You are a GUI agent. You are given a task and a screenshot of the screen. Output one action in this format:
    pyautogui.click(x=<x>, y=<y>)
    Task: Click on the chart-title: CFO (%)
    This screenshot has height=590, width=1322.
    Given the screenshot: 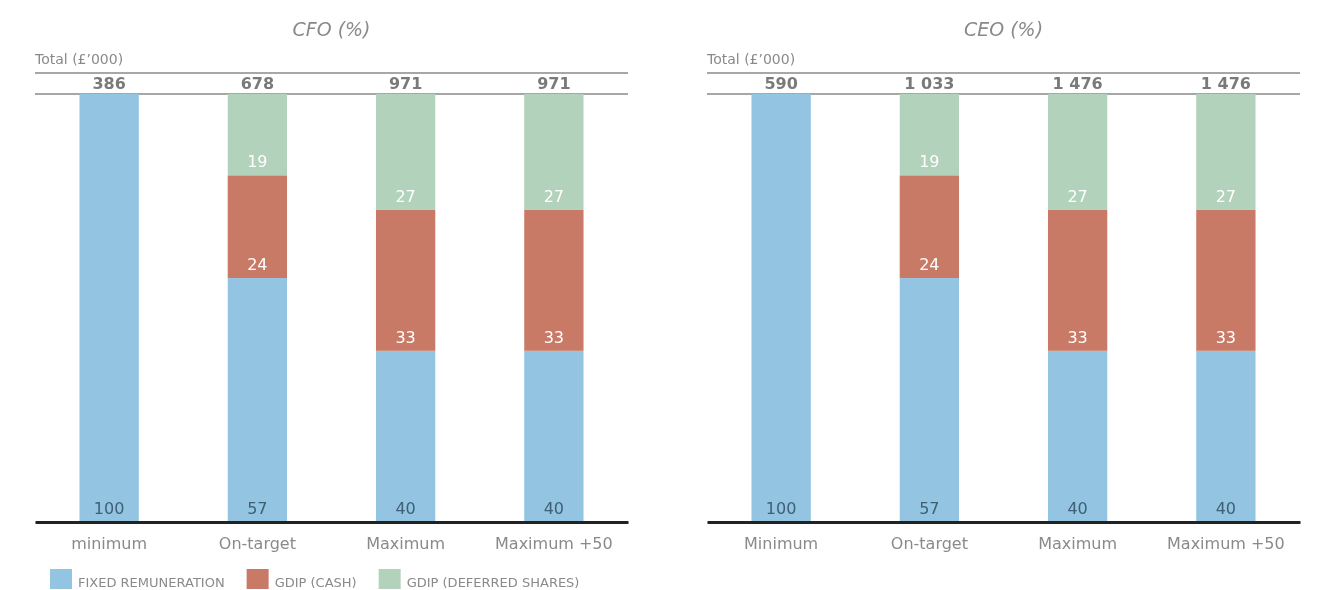 What is the action you would take?
    pyautogui.click(x=331, y=29)
    